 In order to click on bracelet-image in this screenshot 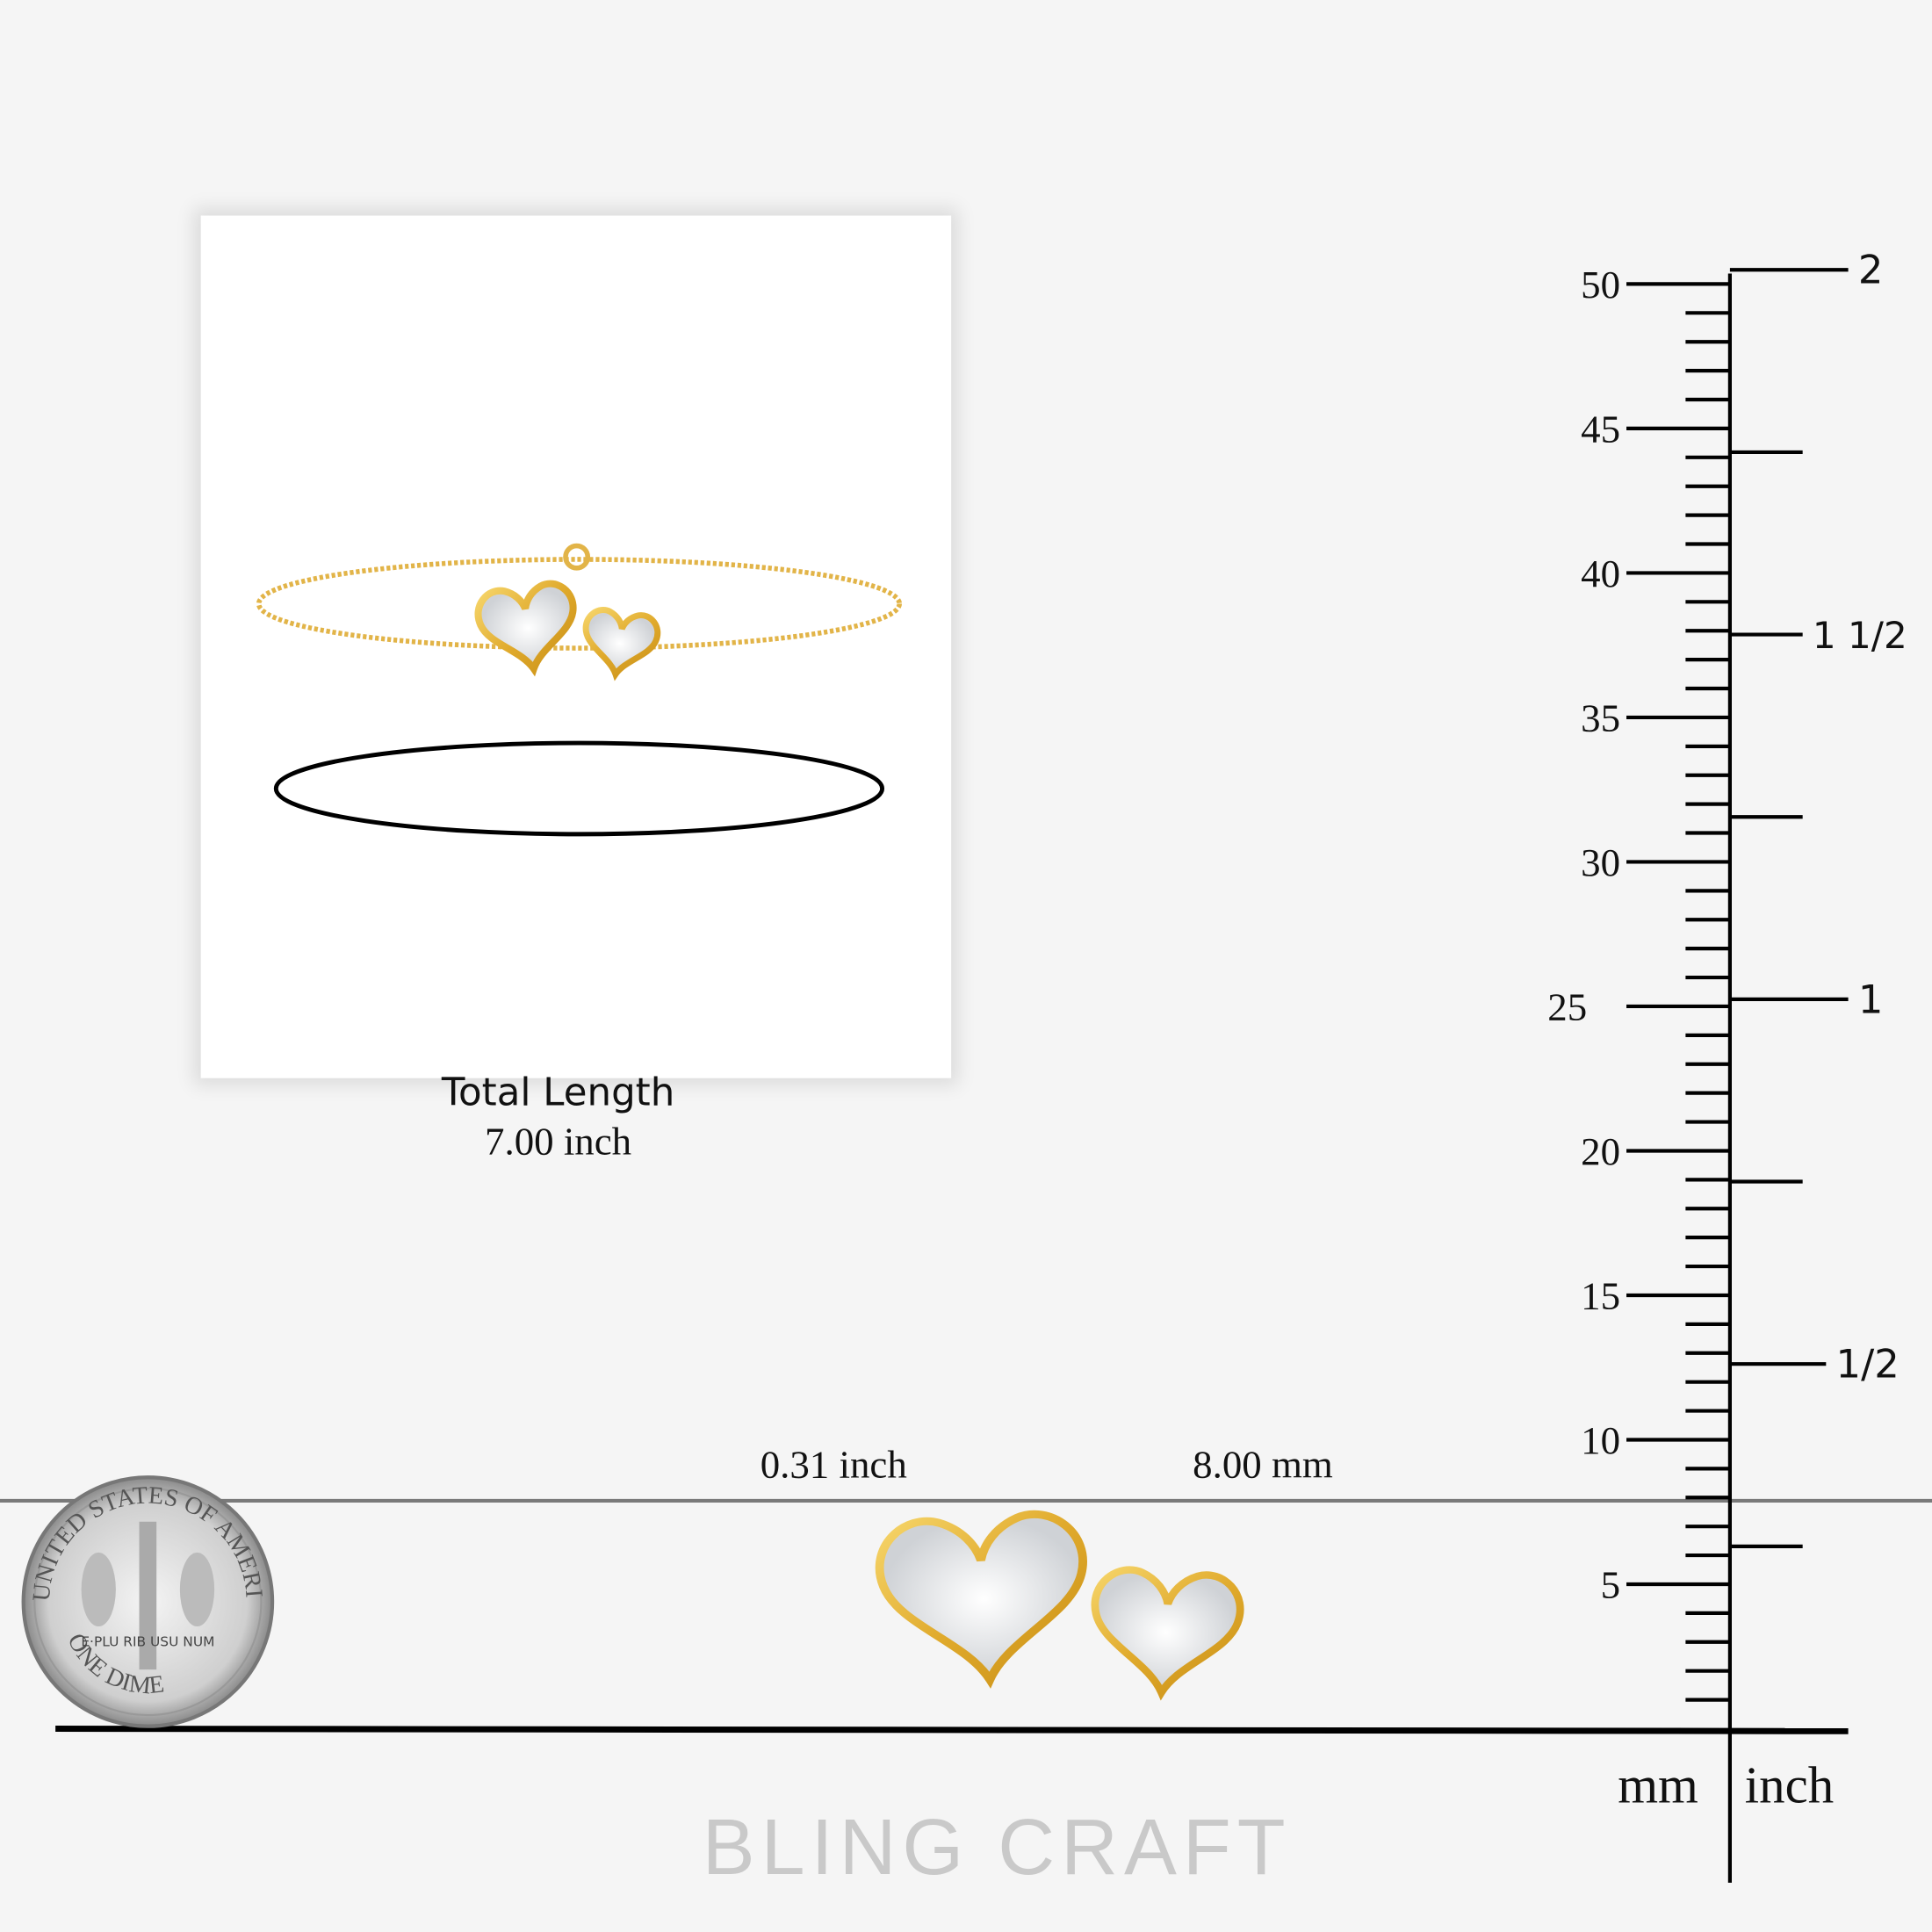, I will do `click(579, 611)`.